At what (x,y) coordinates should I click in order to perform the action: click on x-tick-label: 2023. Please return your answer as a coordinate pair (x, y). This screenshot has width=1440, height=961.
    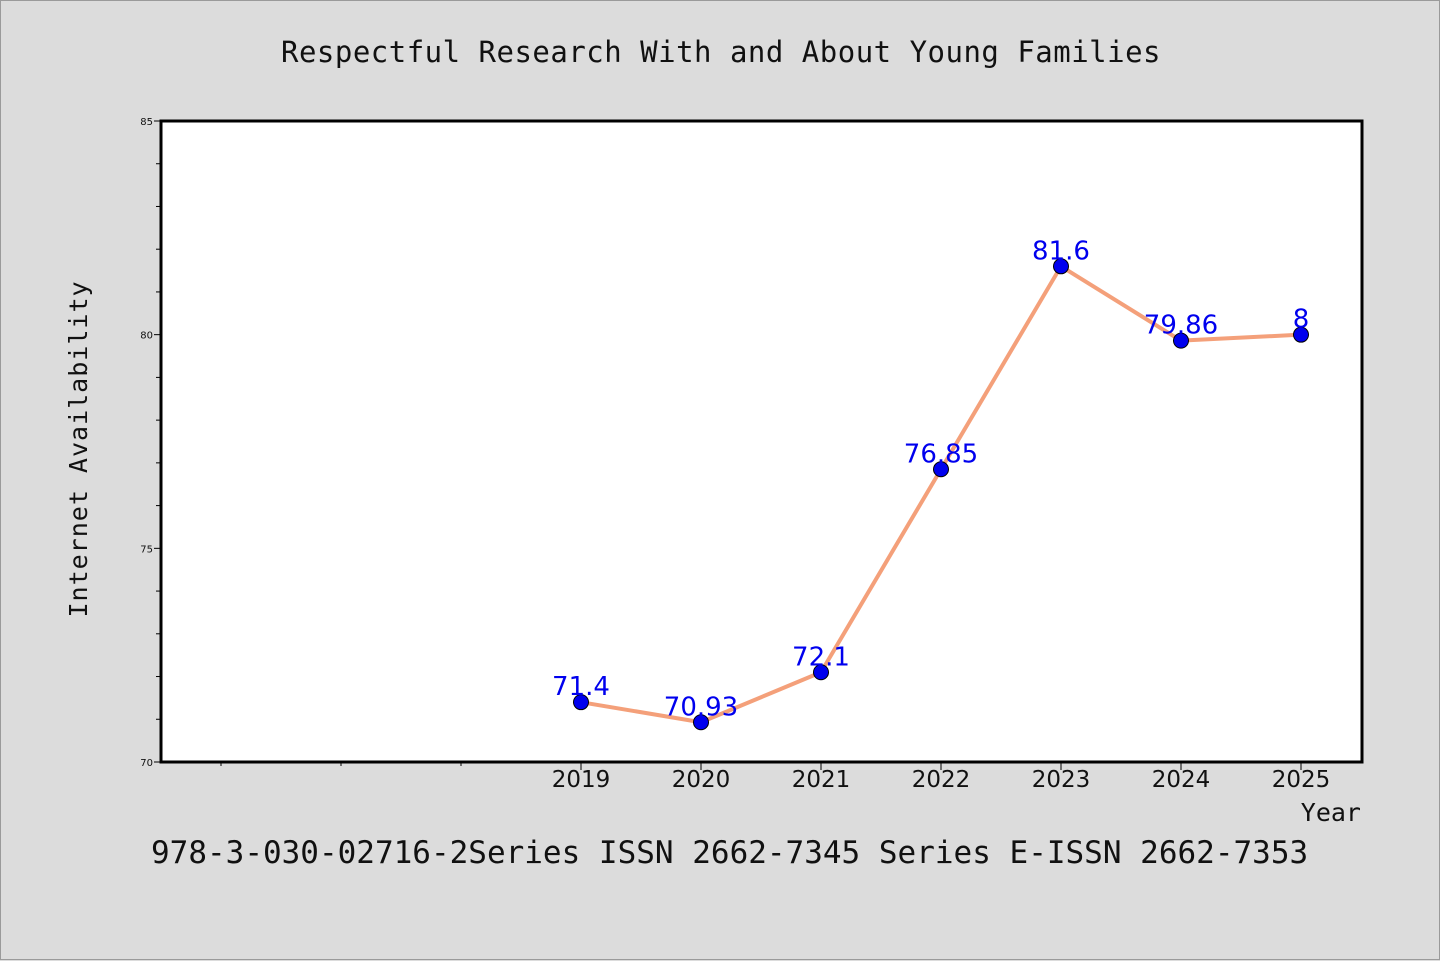
    Looking at the image, I should click on (1061, 780).